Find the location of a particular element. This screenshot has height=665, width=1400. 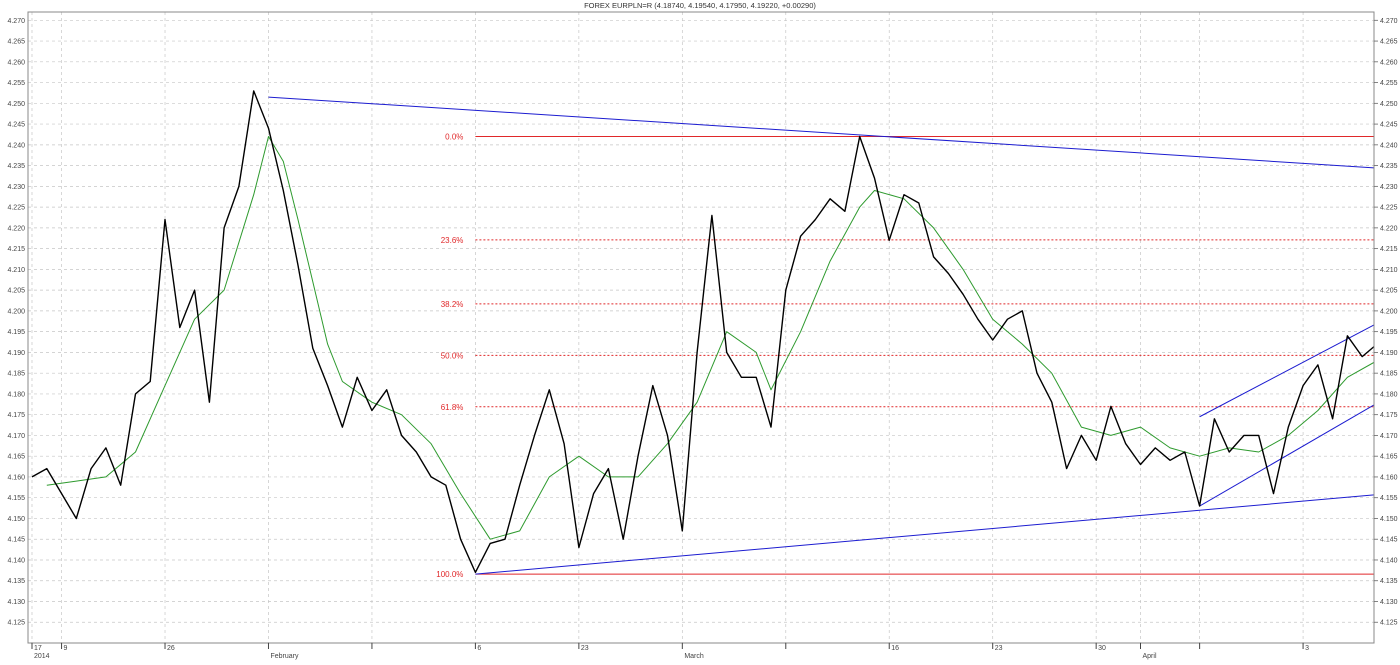

y-tick-label-left: 4.230 is located at coordinates (16, 187).